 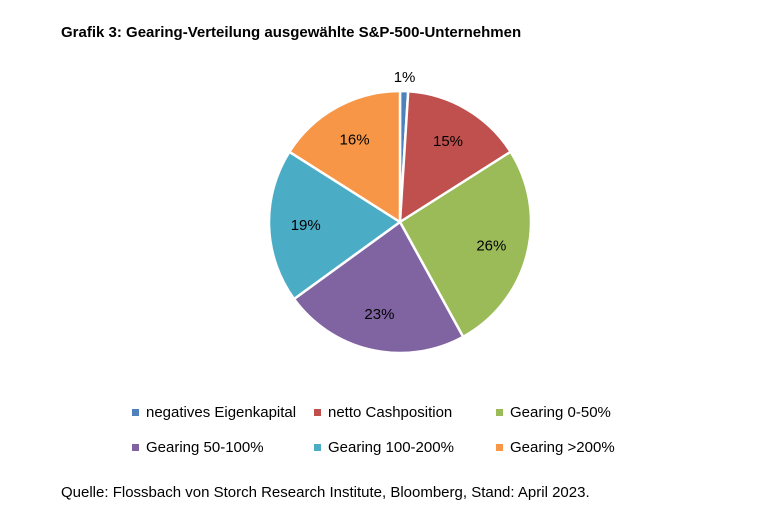 I want to click on legend-item-netto-cashposition: netto Cashposition, so click(x=405, y=412).